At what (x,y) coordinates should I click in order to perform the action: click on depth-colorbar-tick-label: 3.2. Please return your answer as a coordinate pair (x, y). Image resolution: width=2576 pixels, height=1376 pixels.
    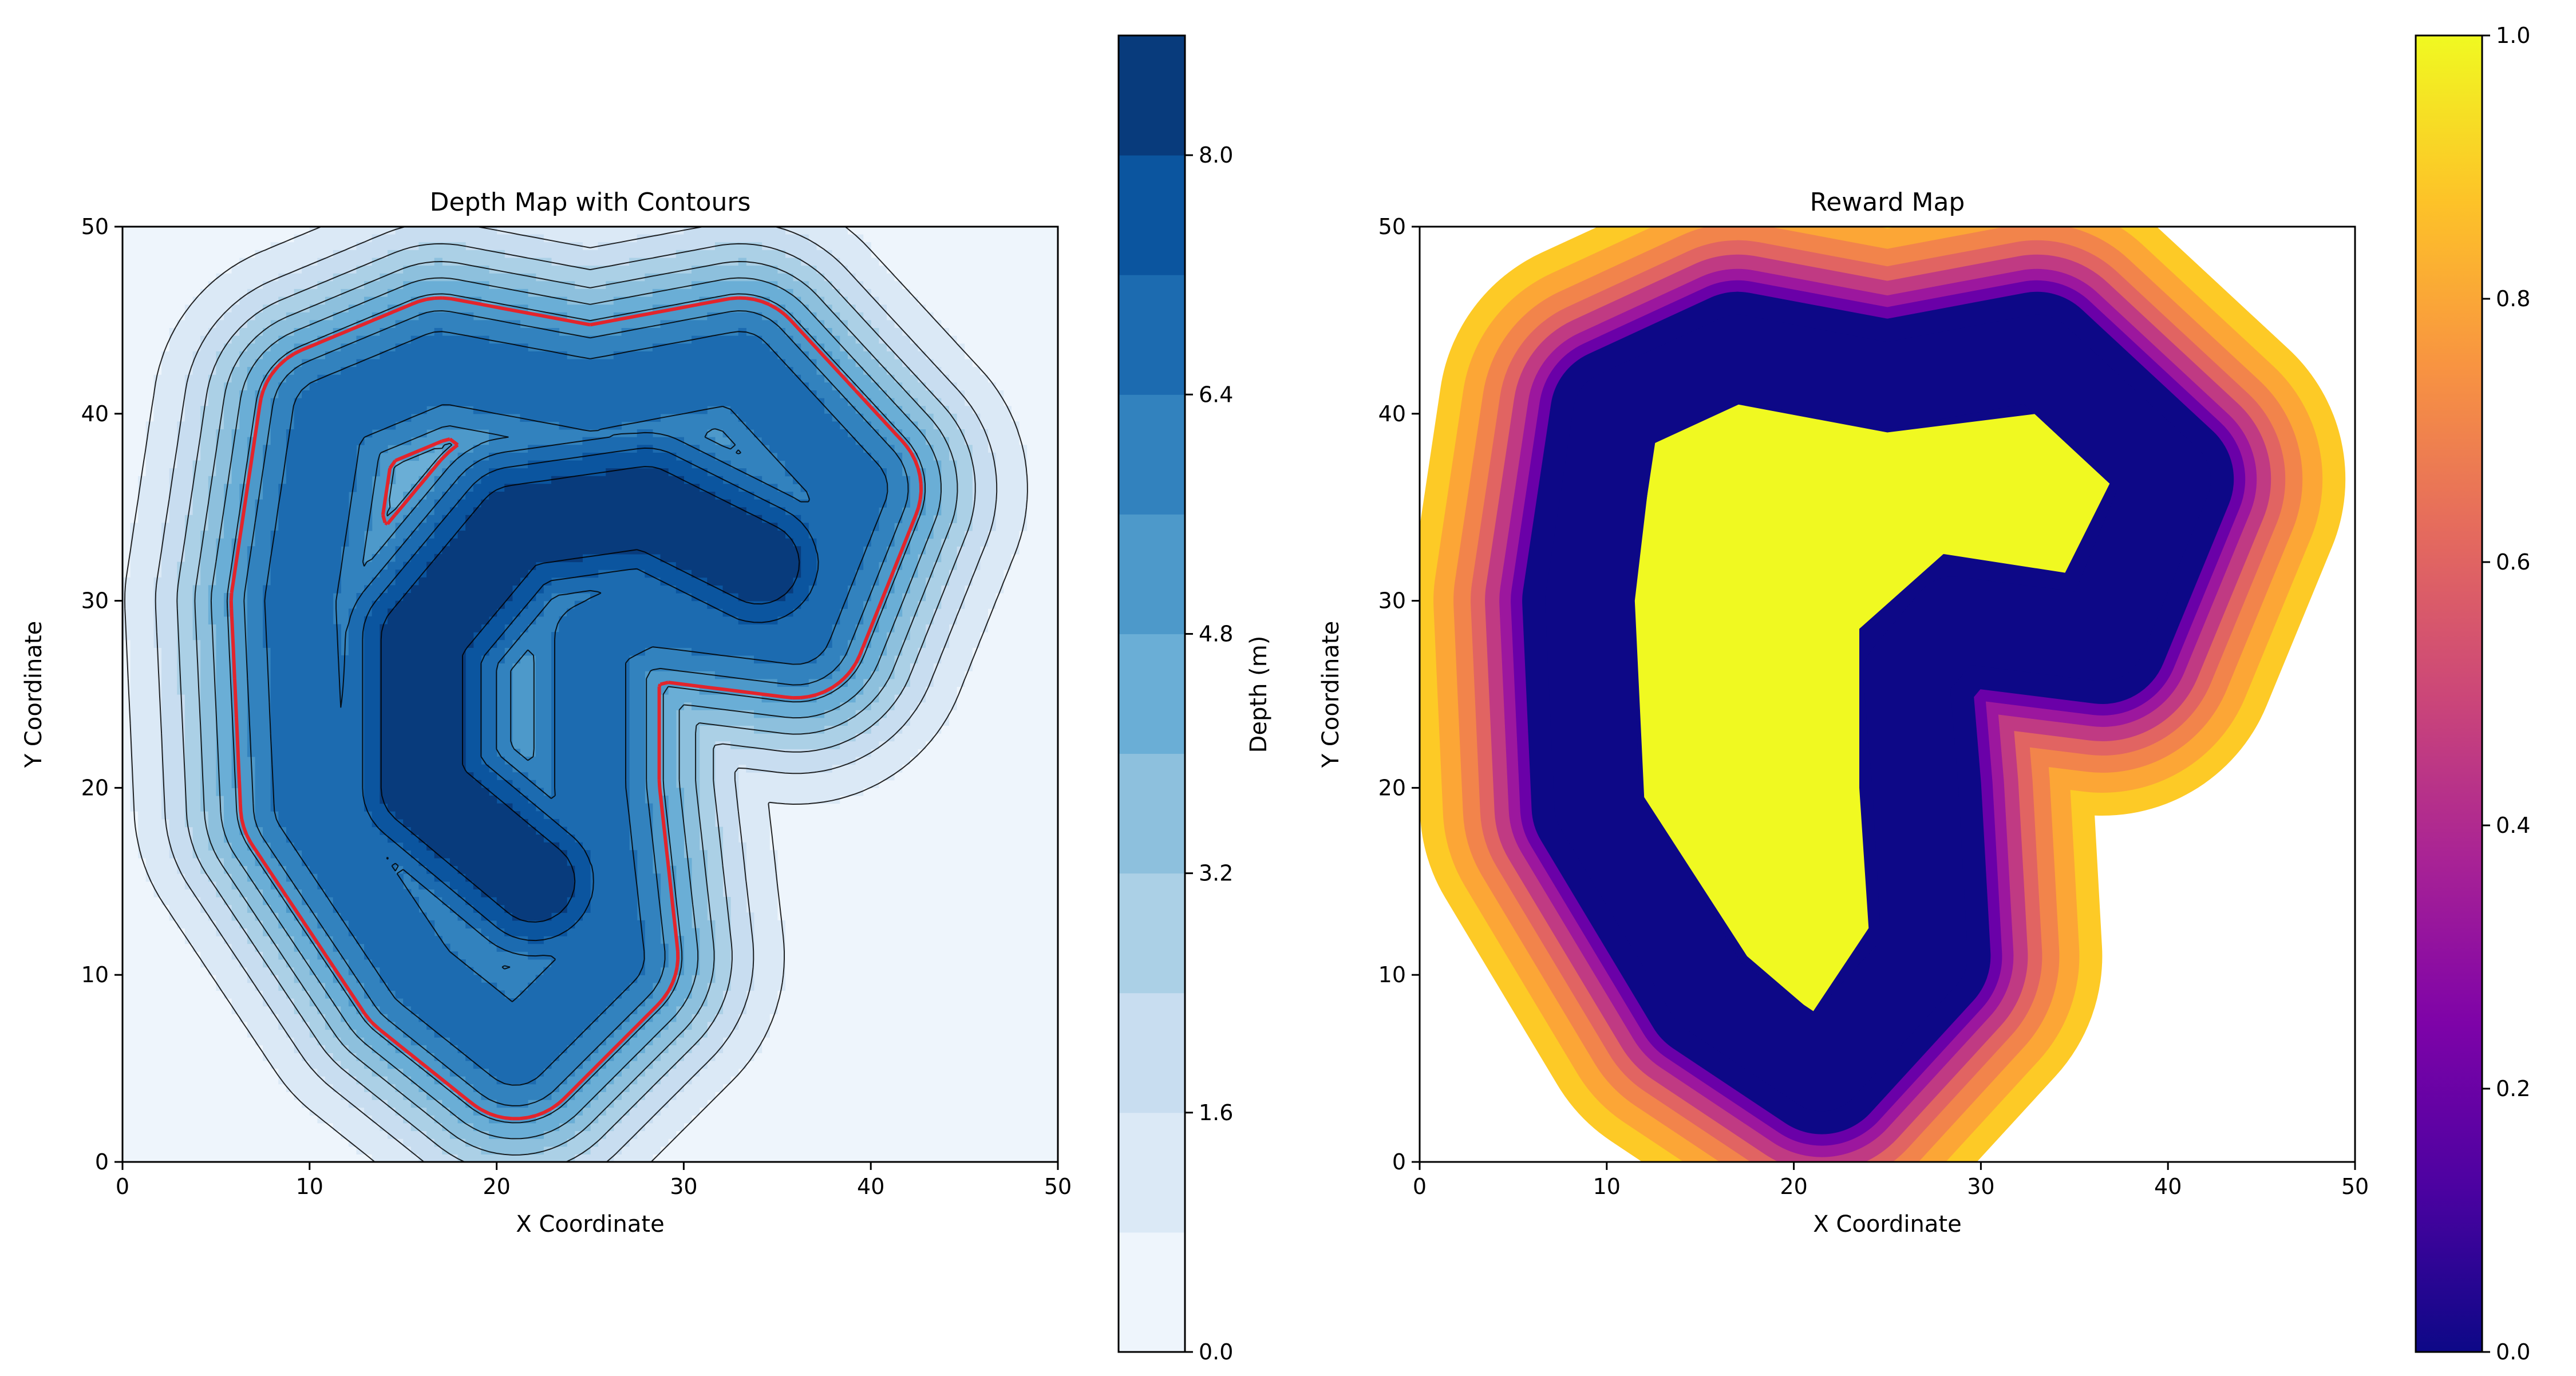
    Looking at the image, I should click on (1216, 874).